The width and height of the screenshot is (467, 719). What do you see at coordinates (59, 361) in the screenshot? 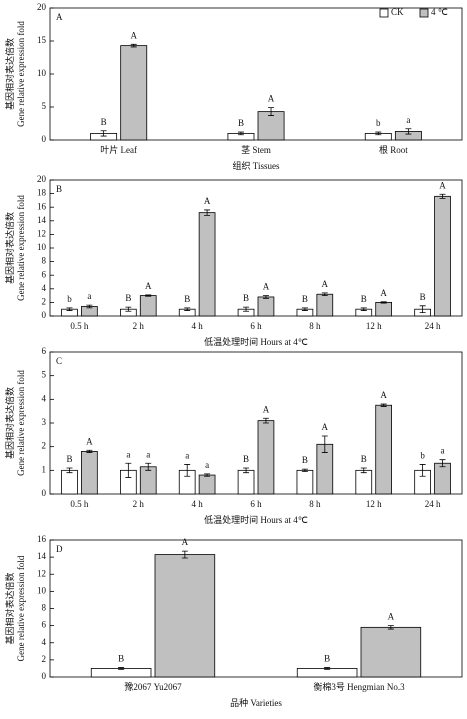
I see `panel-label: C` at bounding box center [59, 361].